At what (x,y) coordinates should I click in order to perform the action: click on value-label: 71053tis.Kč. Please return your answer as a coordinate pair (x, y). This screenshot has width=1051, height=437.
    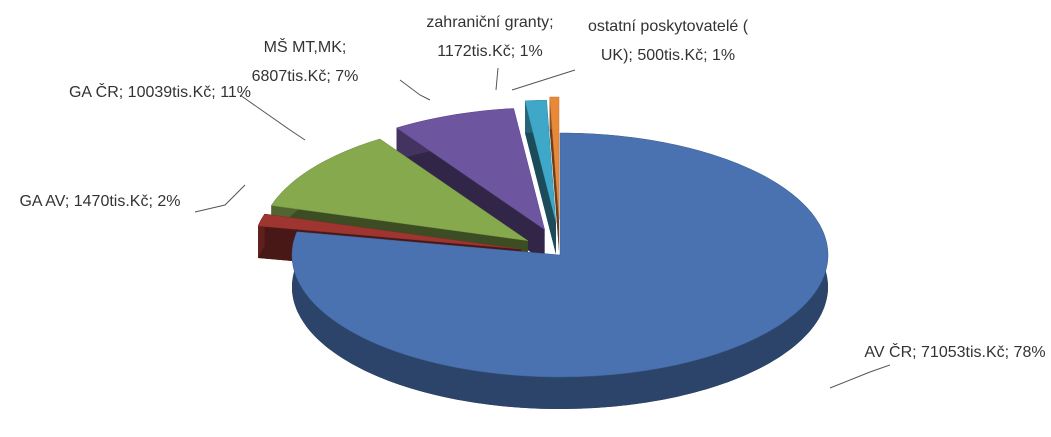
    Looking at the image, I should click on (963, 352).